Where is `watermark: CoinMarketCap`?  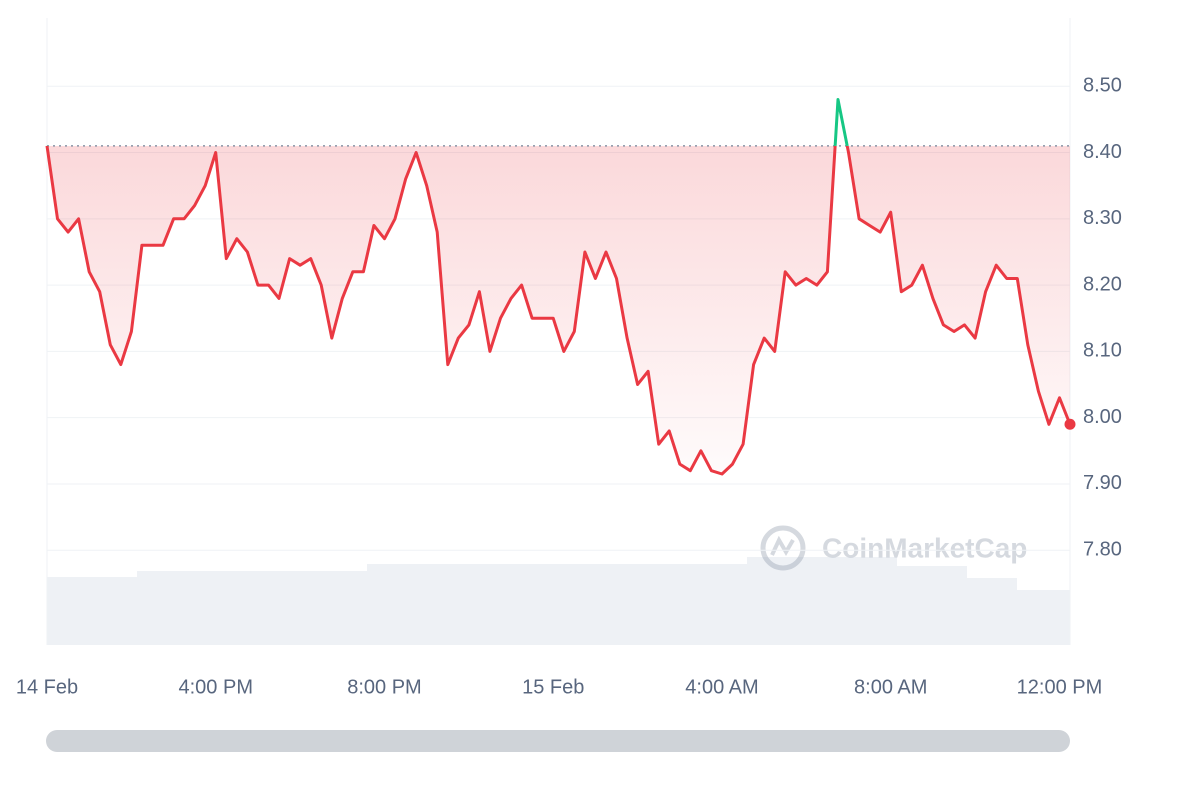
watermark: CoinMarketCap is located at coordinates (893, 548).